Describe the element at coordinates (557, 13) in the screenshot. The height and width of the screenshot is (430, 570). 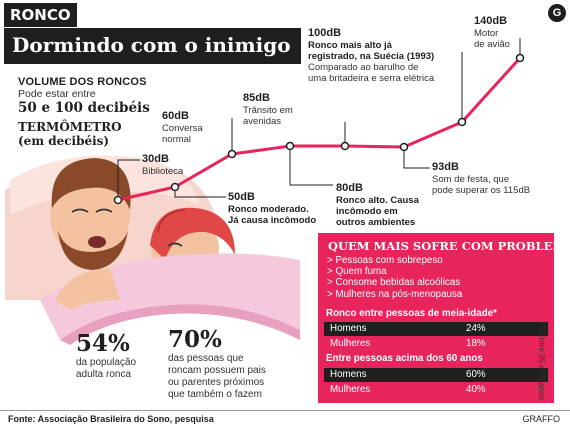
I see `logo-icon: G` at that location.